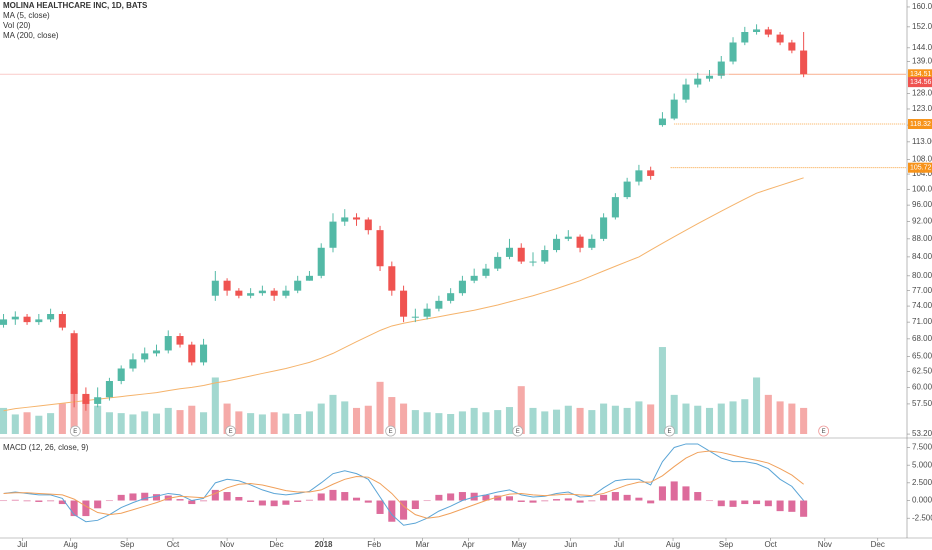  I want to click on y-tick-label: 160.00, so click(922, 6).